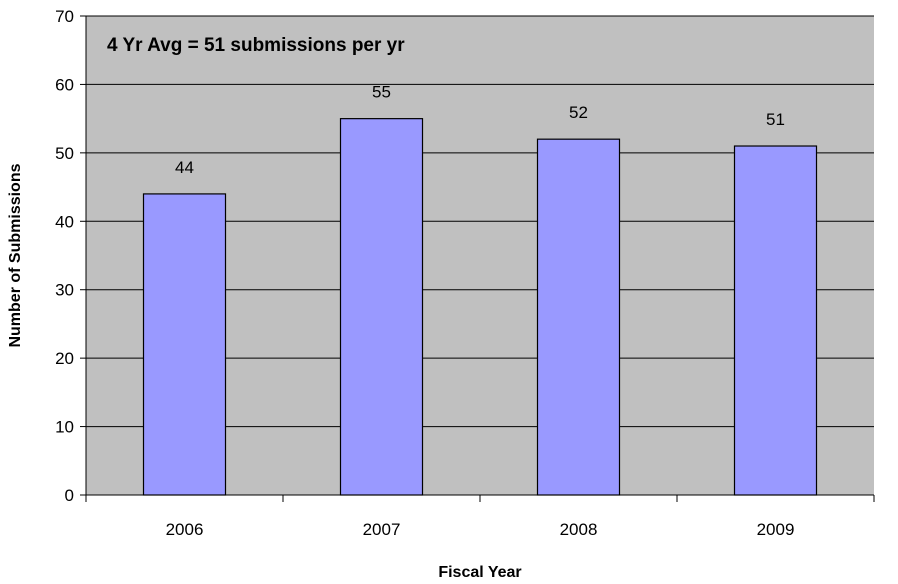 This screenshot has width=898, height=584. Describe the element at coordinates (775, 119) in the screenshot. I see `data-label: 51` at that location.